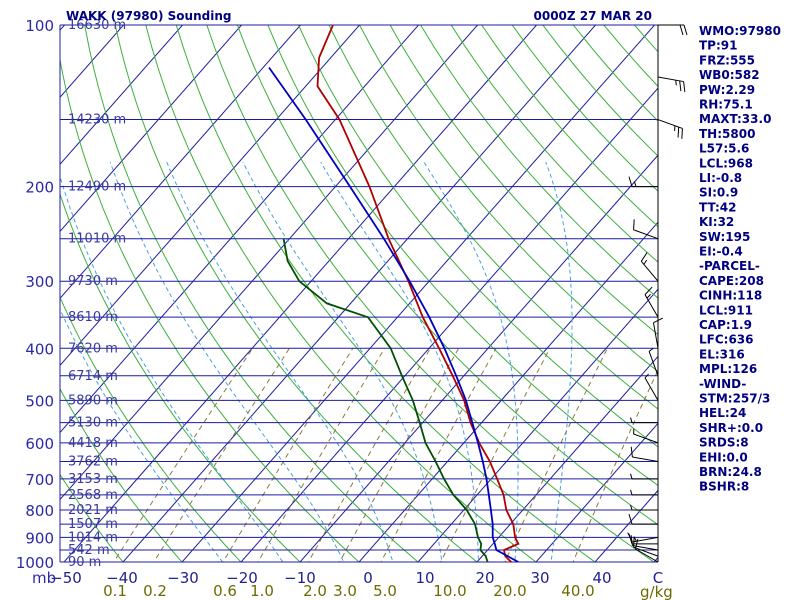  Describe the element at coordinates (39, 188) in the screenshot. I see `pressure-tick-label: 200` at that location.